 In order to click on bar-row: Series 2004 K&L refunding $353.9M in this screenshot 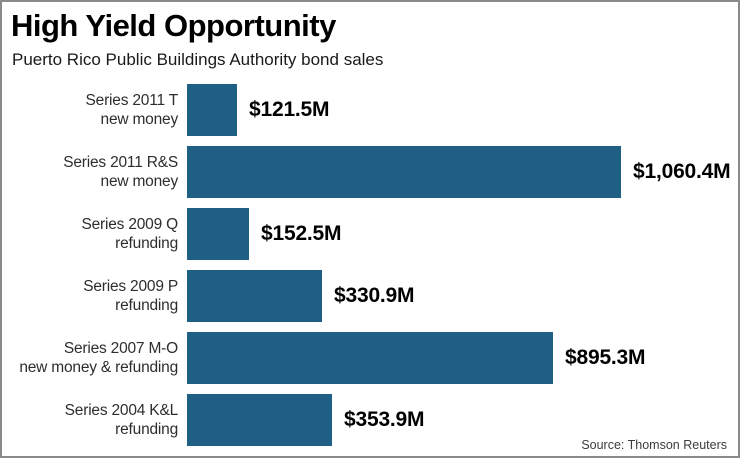, I will do `click(370, 420)`.